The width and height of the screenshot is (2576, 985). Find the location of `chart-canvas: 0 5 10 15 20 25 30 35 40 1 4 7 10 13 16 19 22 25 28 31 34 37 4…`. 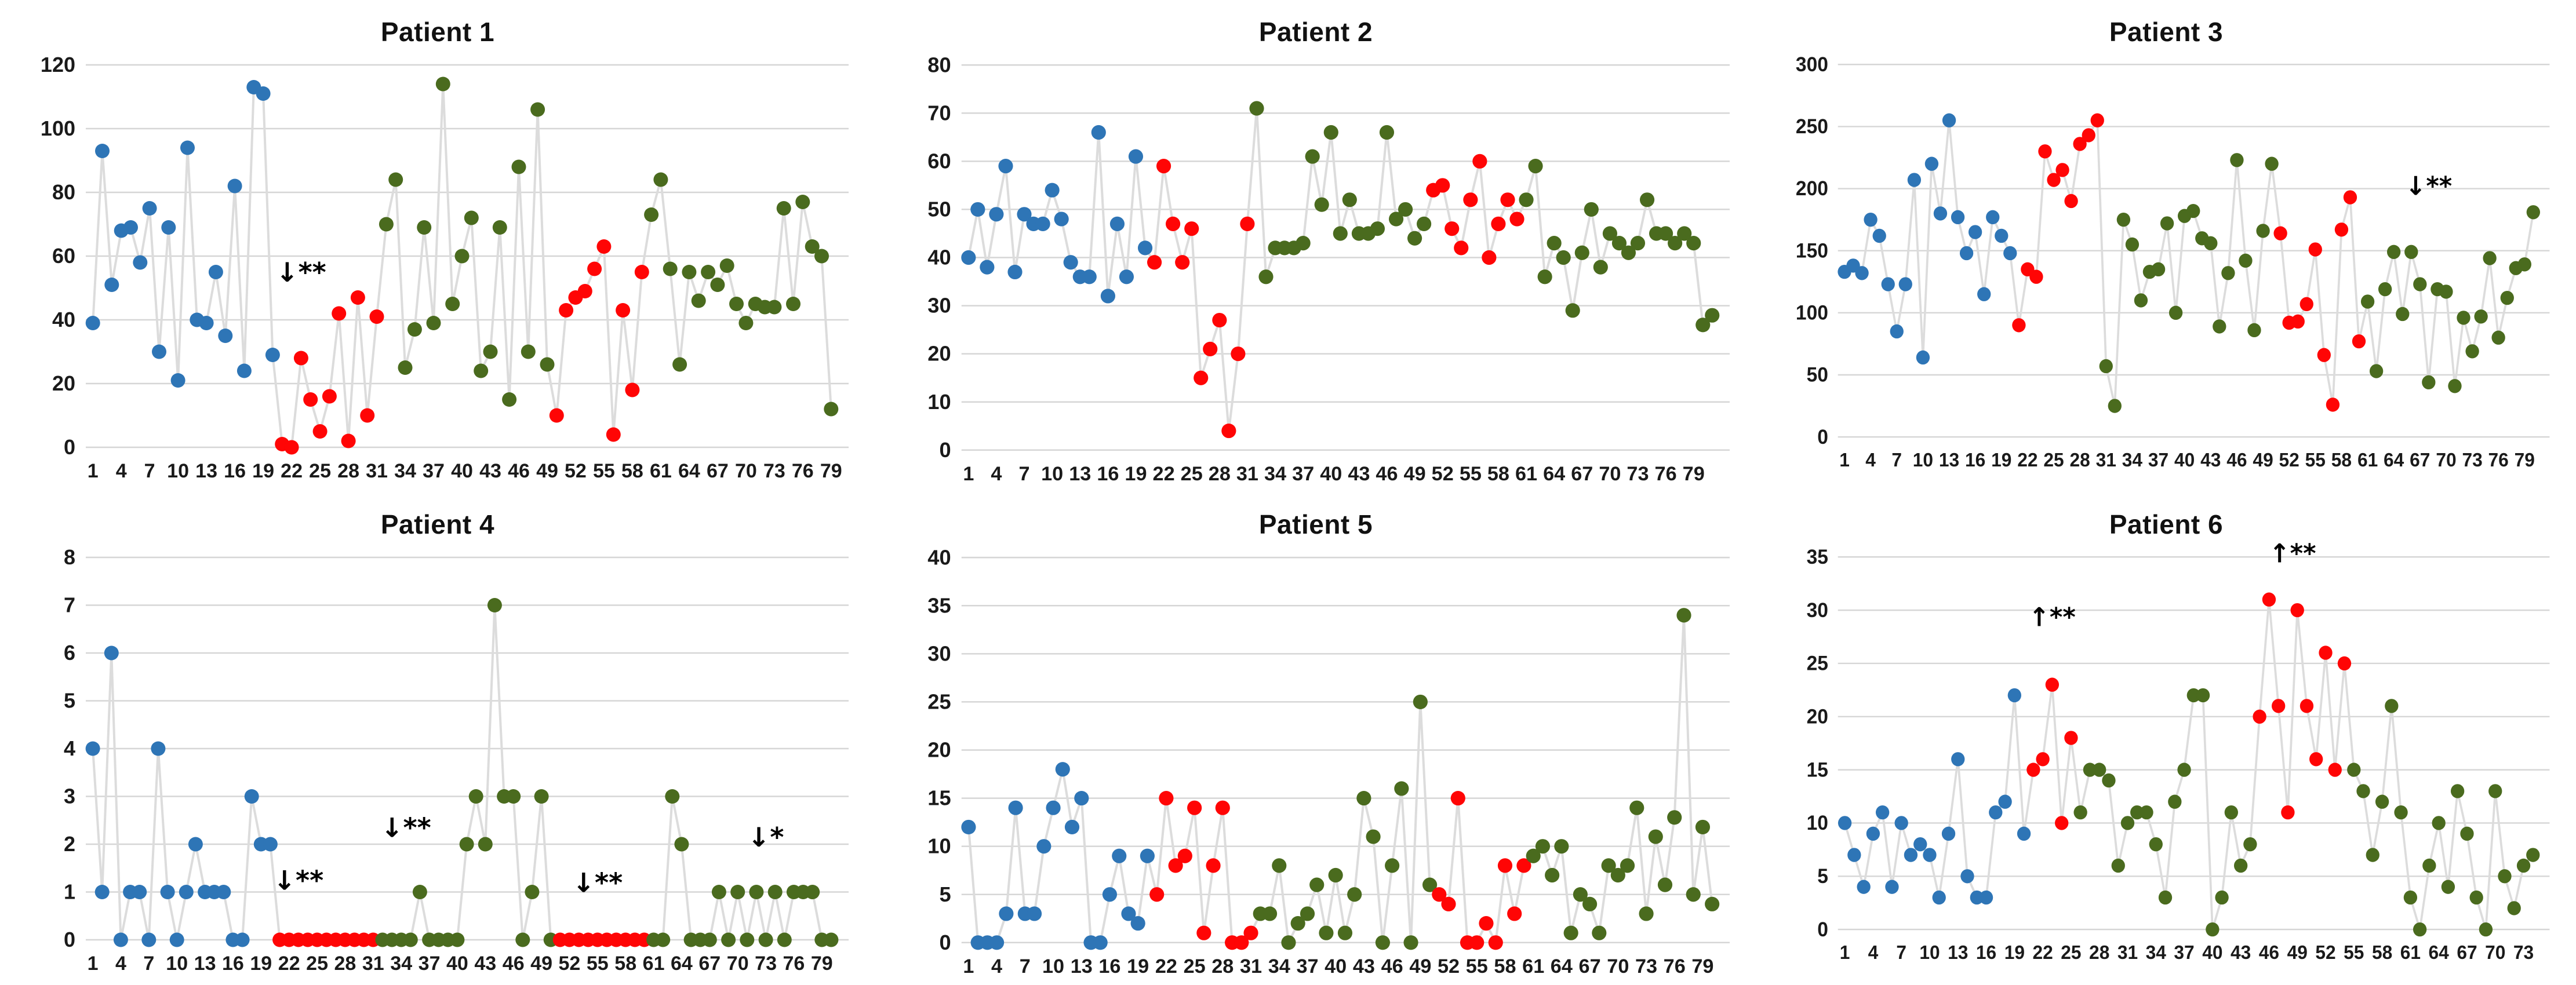

chart-canvas: 0 5 10 15 20 25 30 35 40 1 4 7 10 13 16 19 22 25 28 31 34 37 4… is located at coordinates (1315, 758).